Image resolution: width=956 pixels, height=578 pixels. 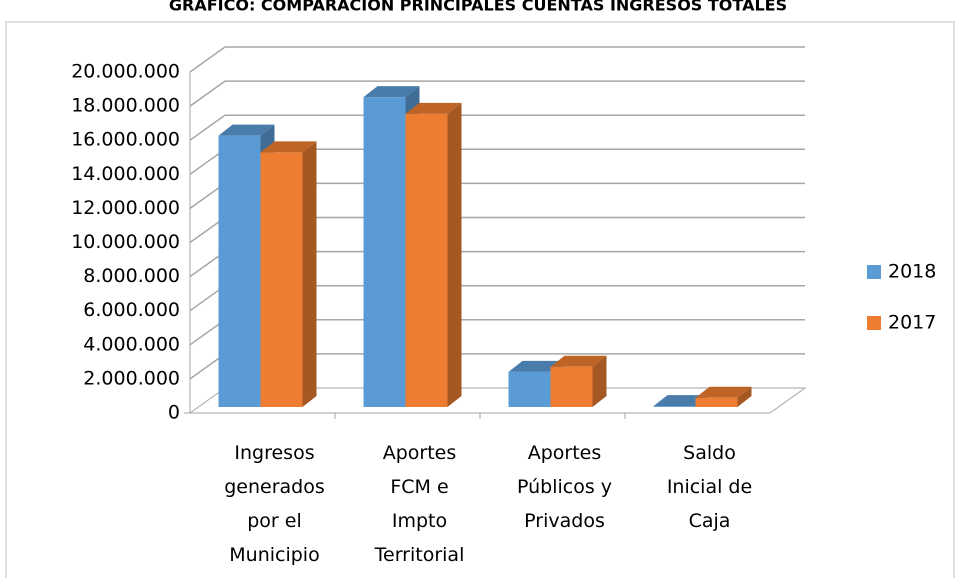 I want to click on y-tick-label: 16.000.000, so click(x=125, y=140).